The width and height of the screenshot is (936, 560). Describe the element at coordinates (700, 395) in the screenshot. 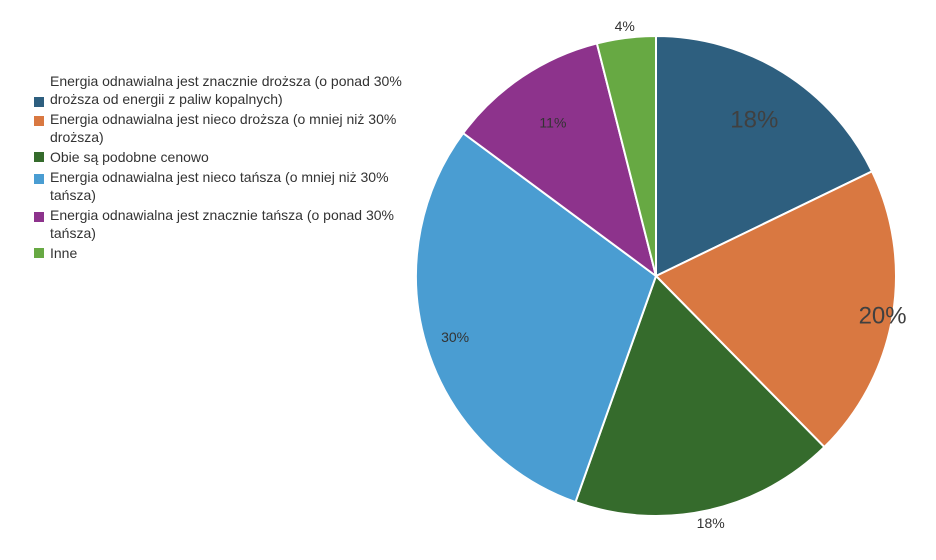

I see `slice-similar-price` at that location.